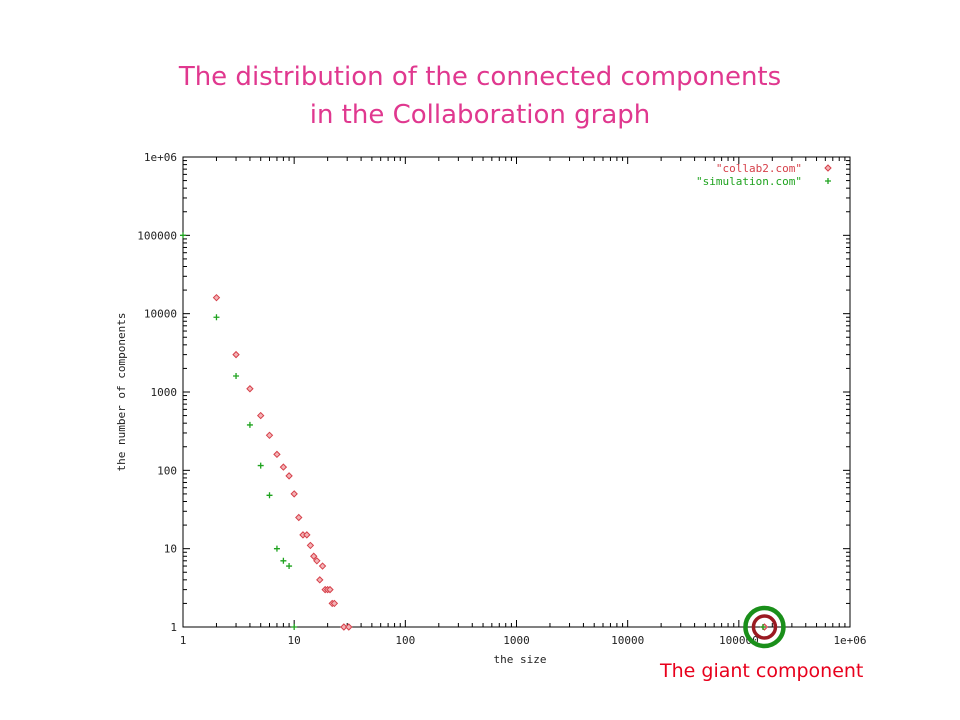  I want to click on highlight-outer-ring, so click(764, 627).